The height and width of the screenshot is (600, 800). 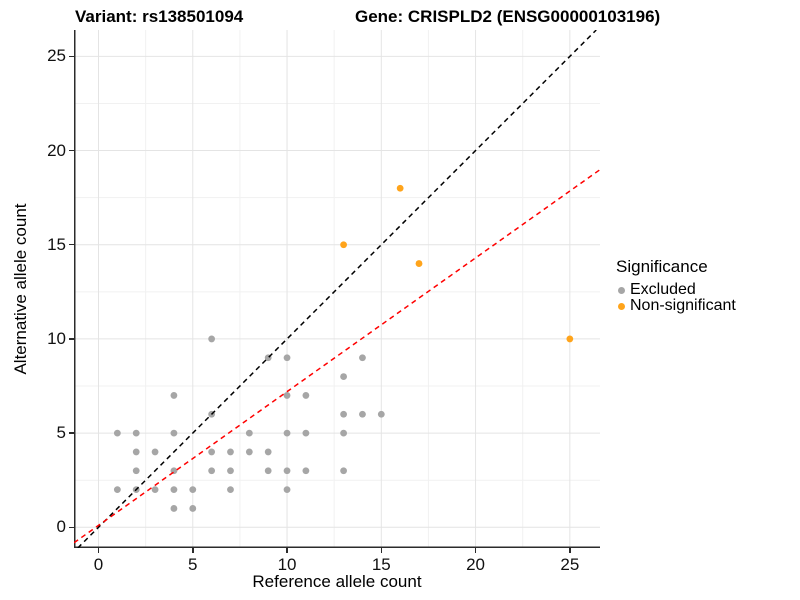 What do you see at coordinates (56, 244) in the screenshot?
I see `y-tick-label: 15` at bounding box center [56, 244].